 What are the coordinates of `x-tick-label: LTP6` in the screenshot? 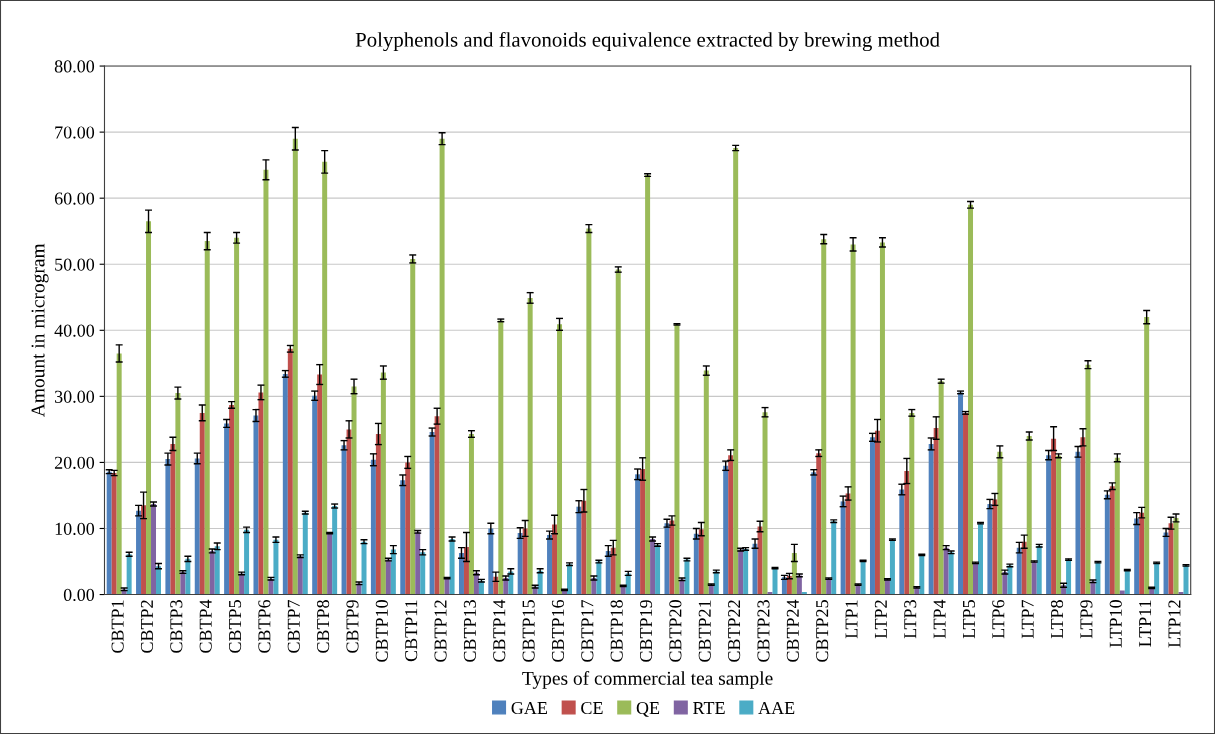 It's located at (998, 619).